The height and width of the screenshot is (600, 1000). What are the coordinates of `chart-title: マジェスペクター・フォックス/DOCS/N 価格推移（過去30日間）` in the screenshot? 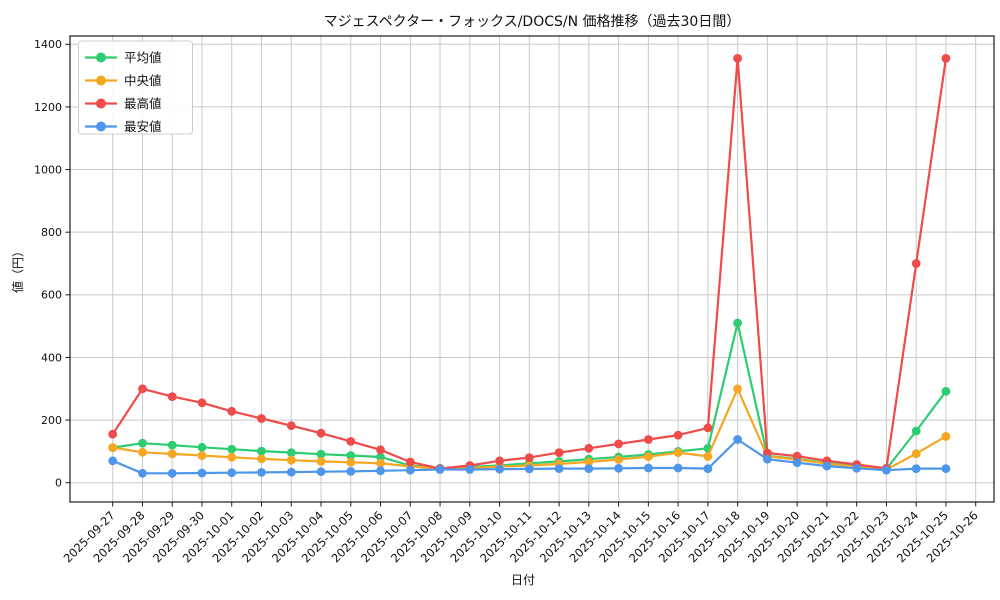 It's located at (532, 22).